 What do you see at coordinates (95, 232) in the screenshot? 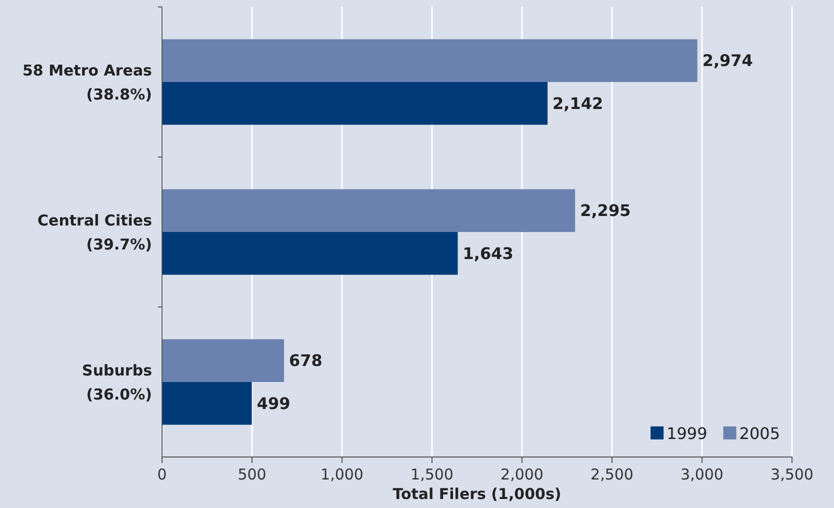
I see `y-tick-label: Central Cities (39.7%)` at bounding box center [95, 232].